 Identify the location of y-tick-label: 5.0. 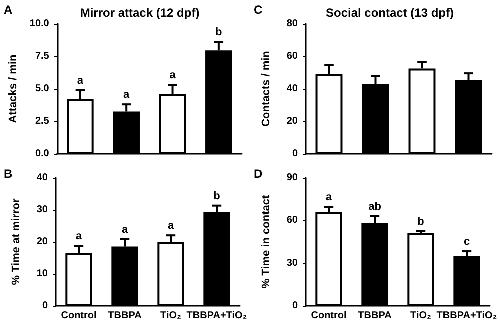
(42, 89).